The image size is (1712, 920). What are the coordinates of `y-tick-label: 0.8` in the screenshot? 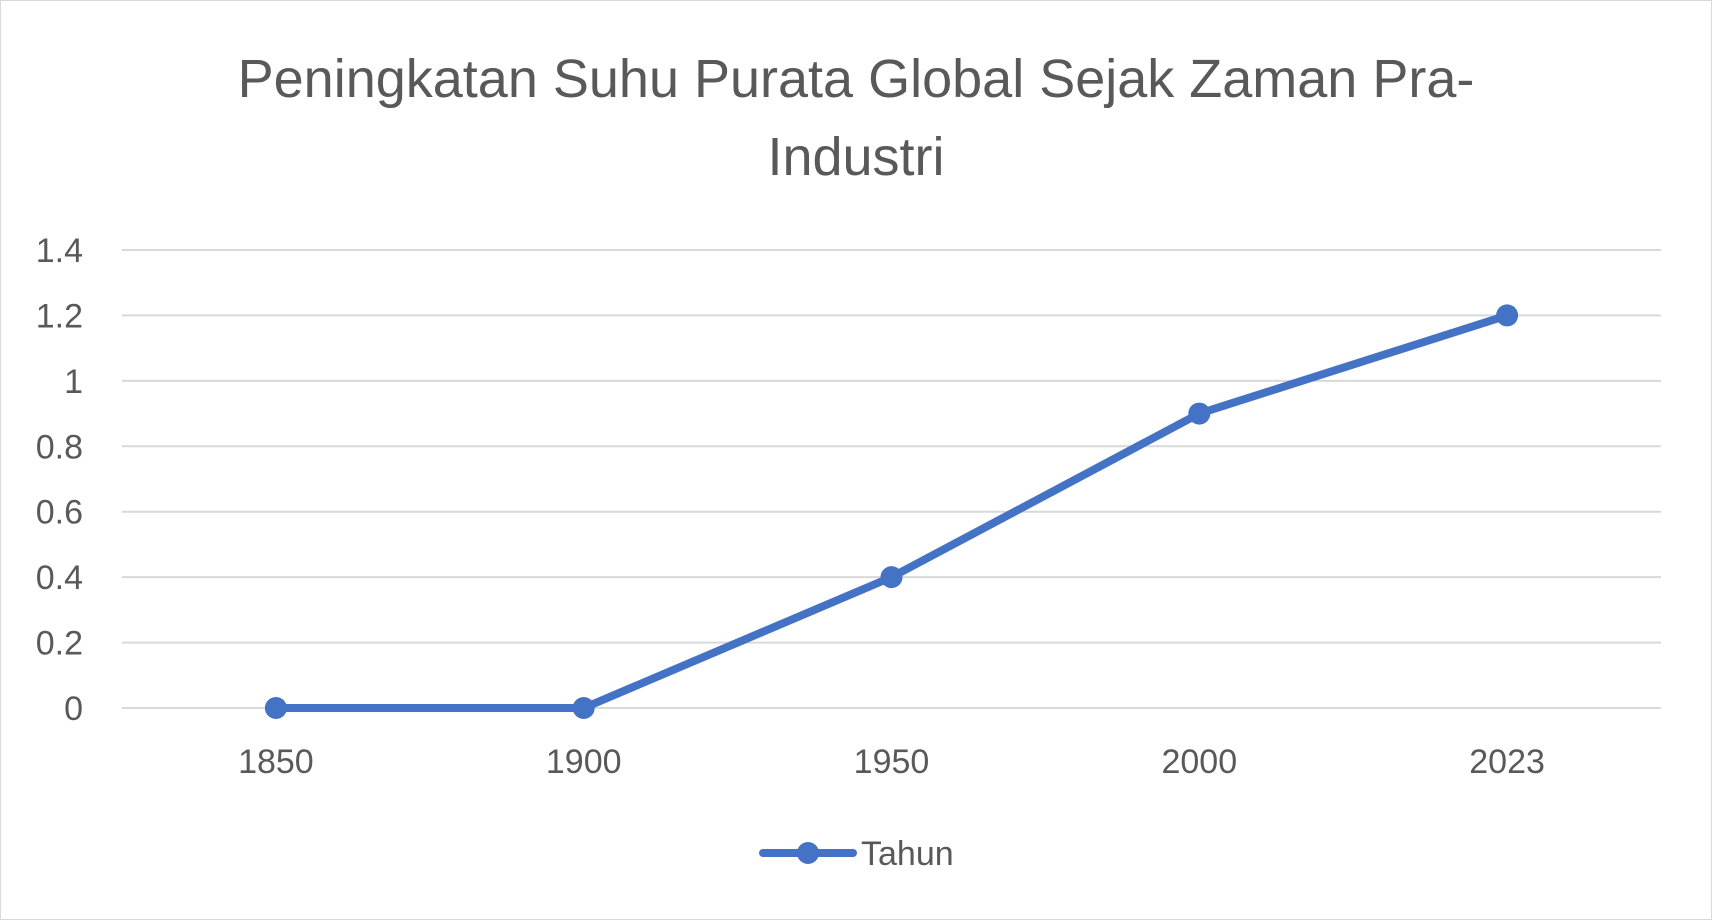 It's located at (59, 447).